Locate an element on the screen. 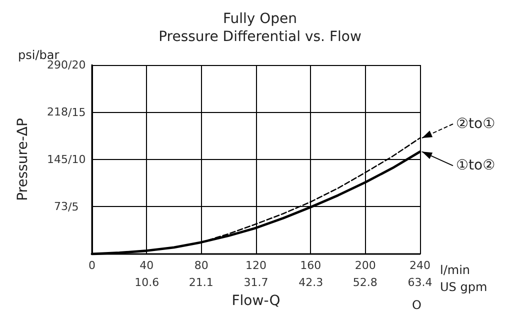 This screenshot has width=520, height=321. text: O is located at coordinates (417, 305).